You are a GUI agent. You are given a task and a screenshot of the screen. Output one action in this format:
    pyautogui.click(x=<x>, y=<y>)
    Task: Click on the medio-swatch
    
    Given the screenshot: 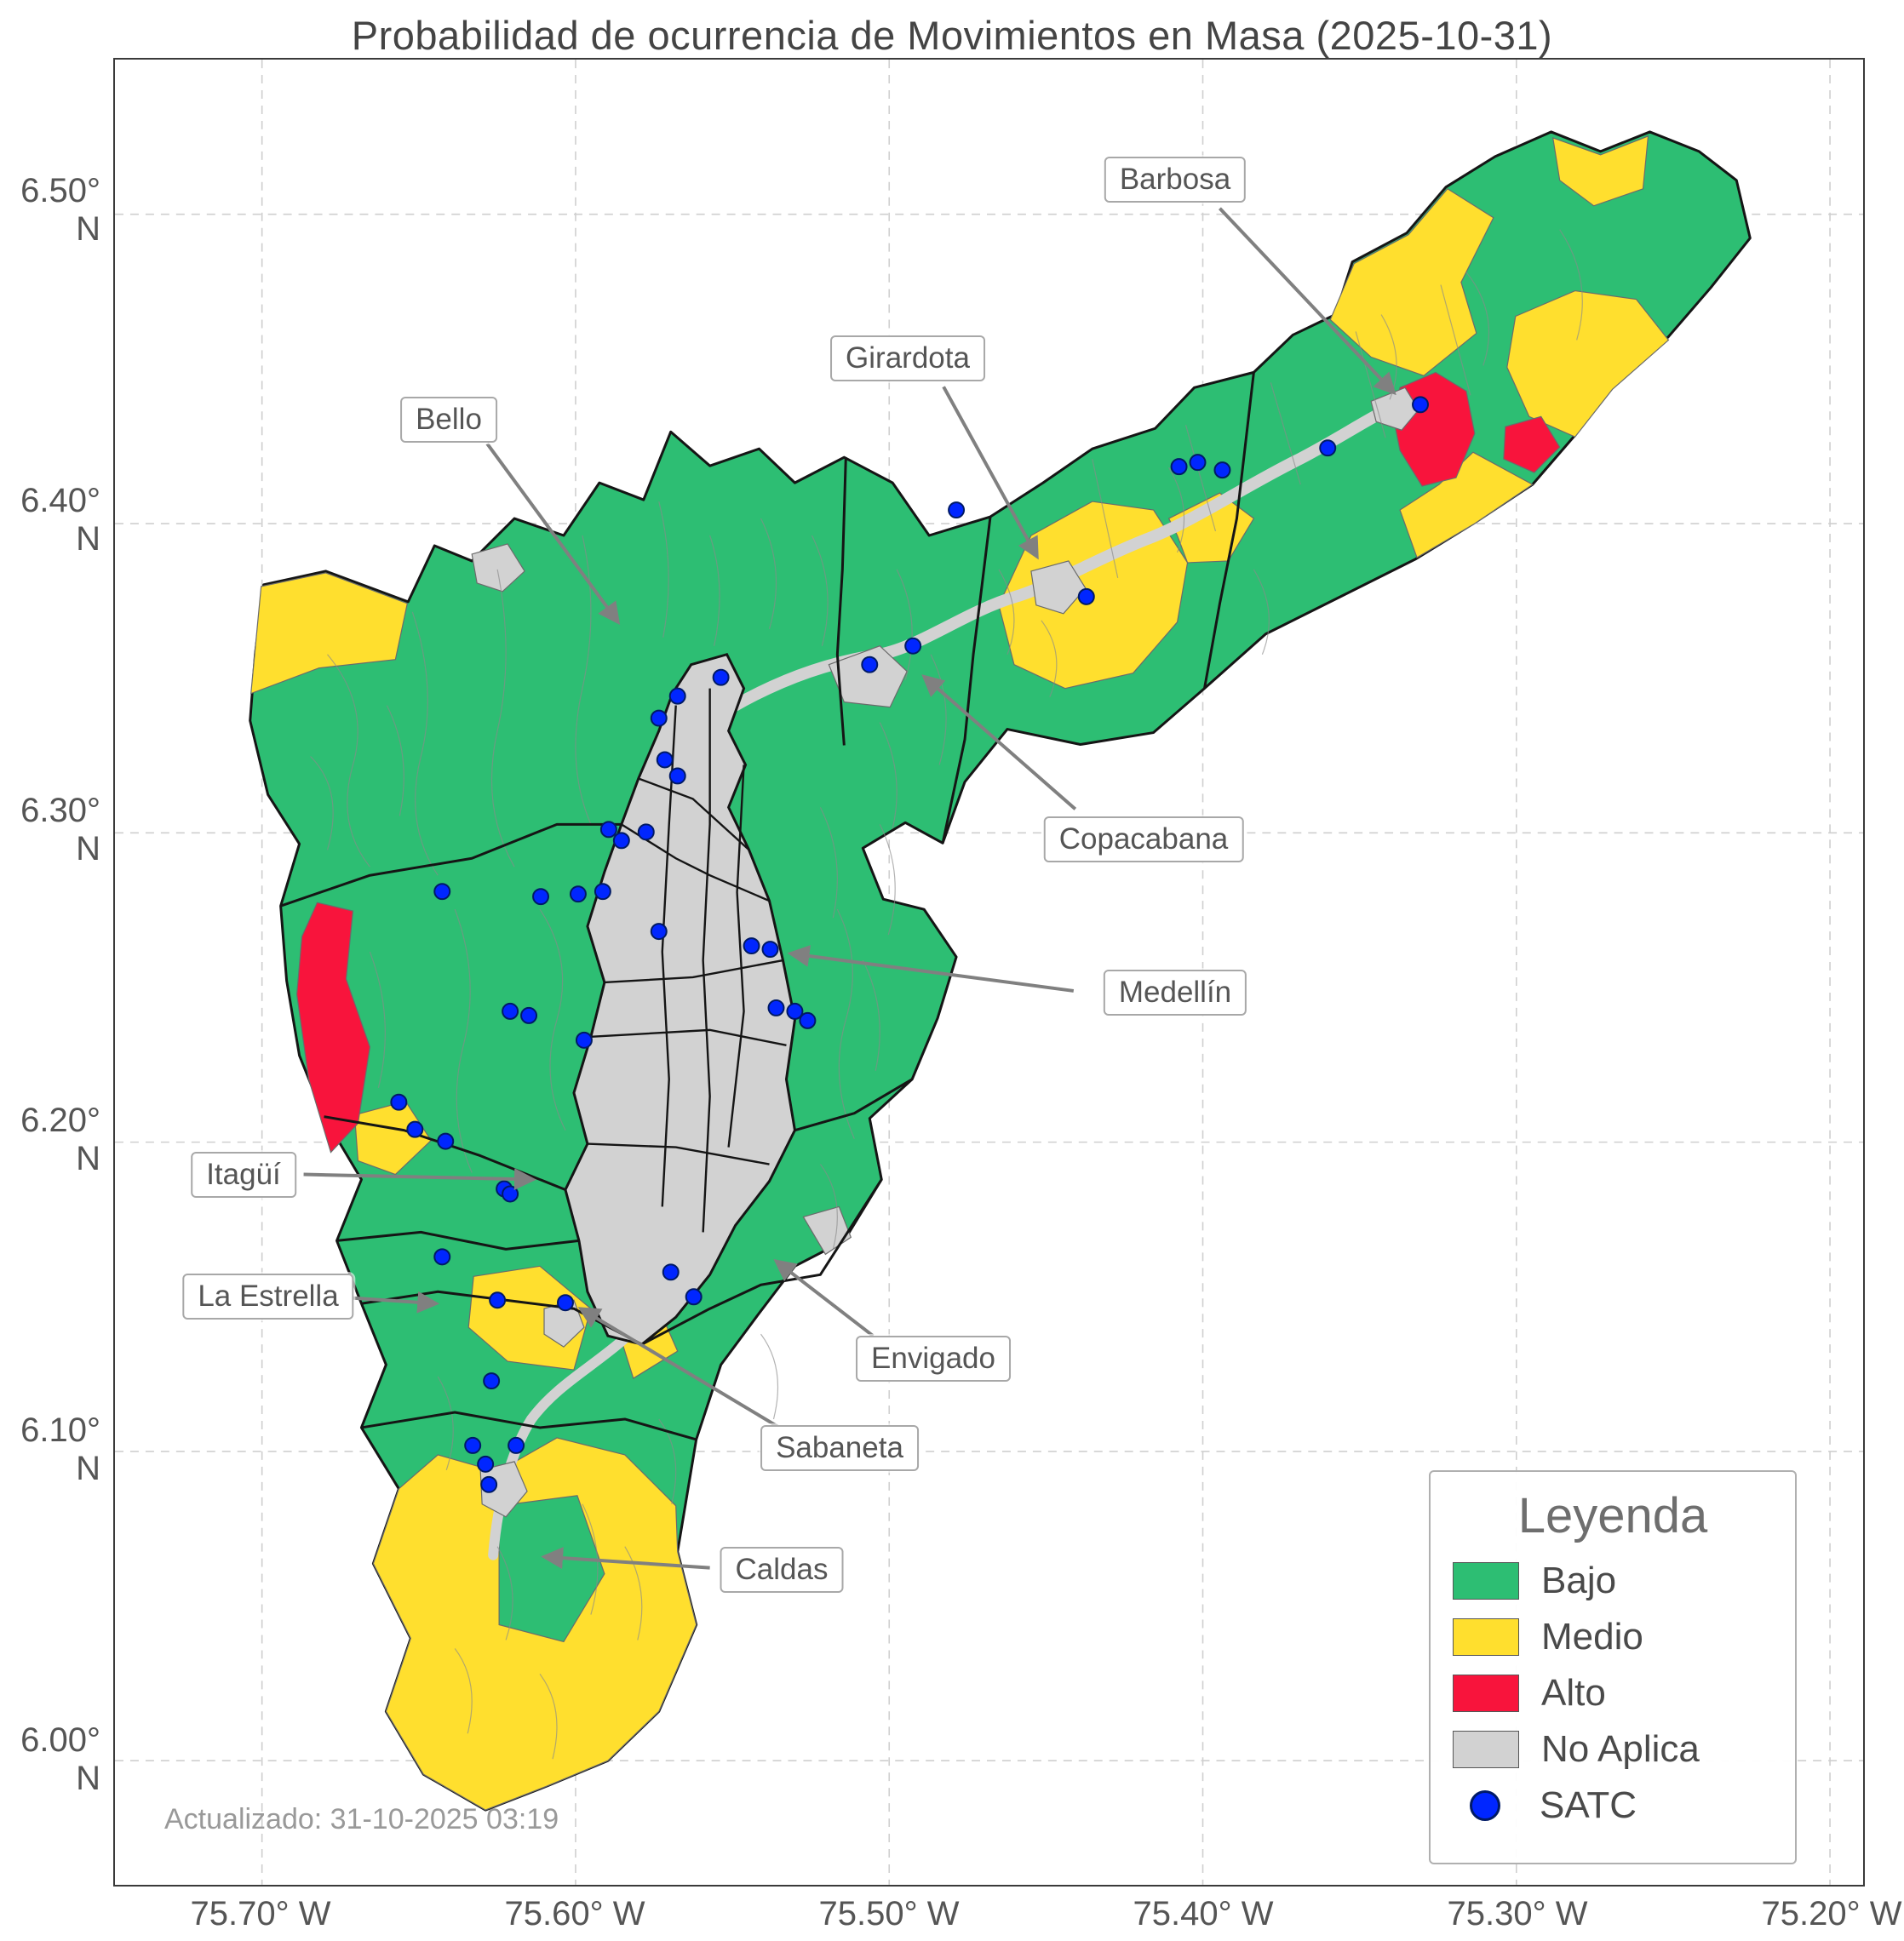 What is the action you would take?
    pyautogui.click(x=1486, y=1637)
    